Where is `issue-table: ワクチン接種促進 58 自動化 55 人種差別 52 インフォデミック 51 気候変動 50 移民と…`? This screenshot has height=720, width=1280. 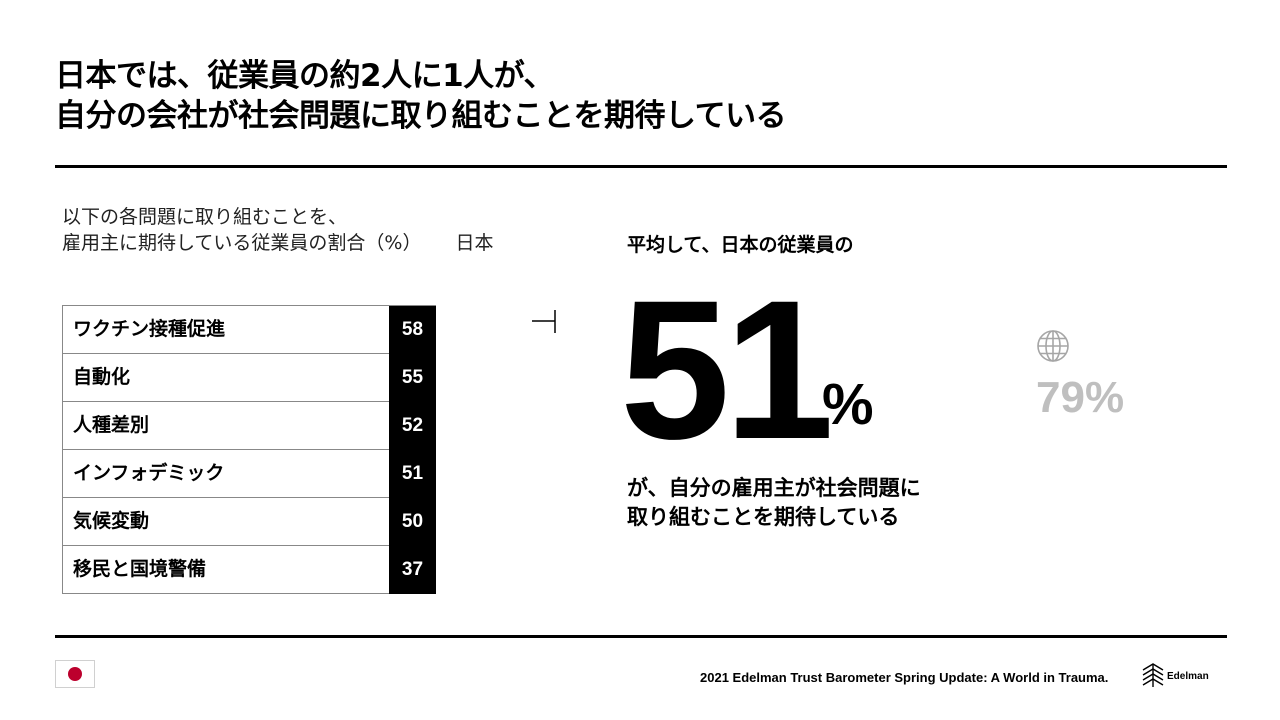
issue-table: ワクチン接種促進 58 自動化 55 人種差別 52 インフォデミック 51 気候変動 50 移民と… is located at coordinates (249, 449).